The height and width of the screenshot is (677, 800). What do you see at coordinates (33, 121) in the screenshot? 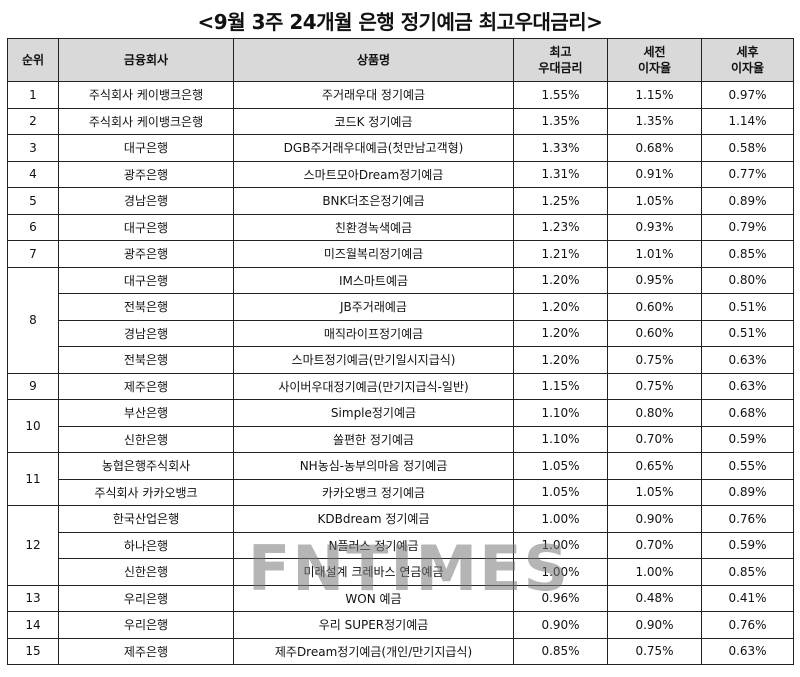
I see `rank-cell: 2` at bounding box center [33, 121].